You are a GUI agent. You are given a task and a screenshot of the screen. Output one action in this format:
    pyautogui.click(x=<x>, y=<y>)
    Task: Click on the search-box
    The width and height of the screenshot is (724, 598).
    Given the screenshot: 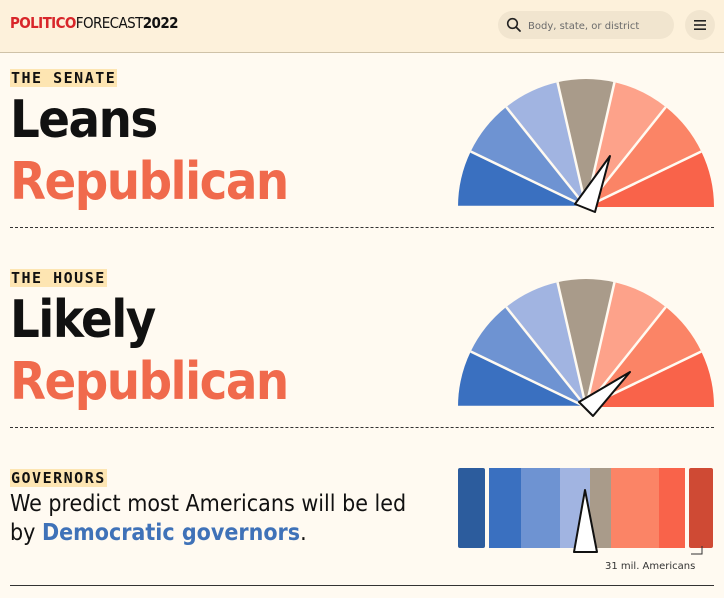 What is the action you would take?
    pyautogui.click(x=586, y=25)
    